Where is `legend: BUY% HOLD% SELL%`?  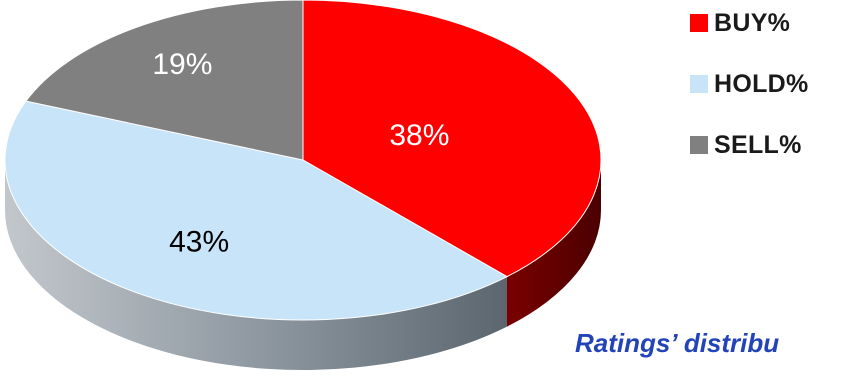
legend: BUY% HOLD% SELL% is located at coordinates (749, 97).